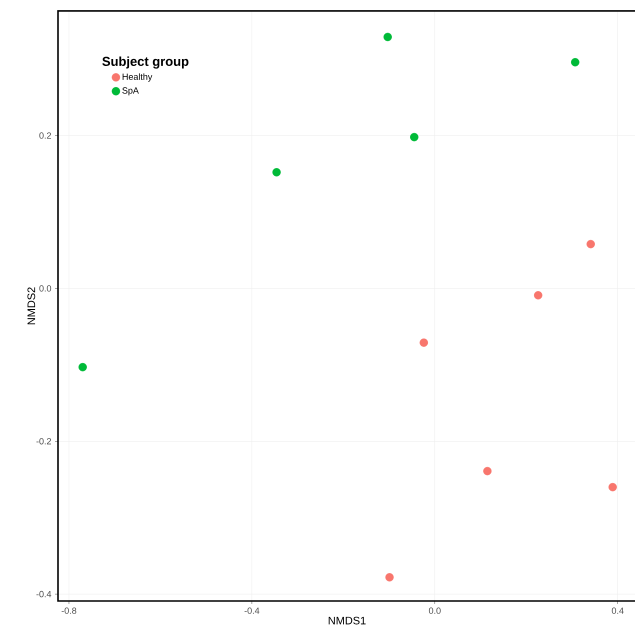  Describe the element at coordinates (44, 441) in the screenshot. I see `y-tick-label: -0.2` at that location.